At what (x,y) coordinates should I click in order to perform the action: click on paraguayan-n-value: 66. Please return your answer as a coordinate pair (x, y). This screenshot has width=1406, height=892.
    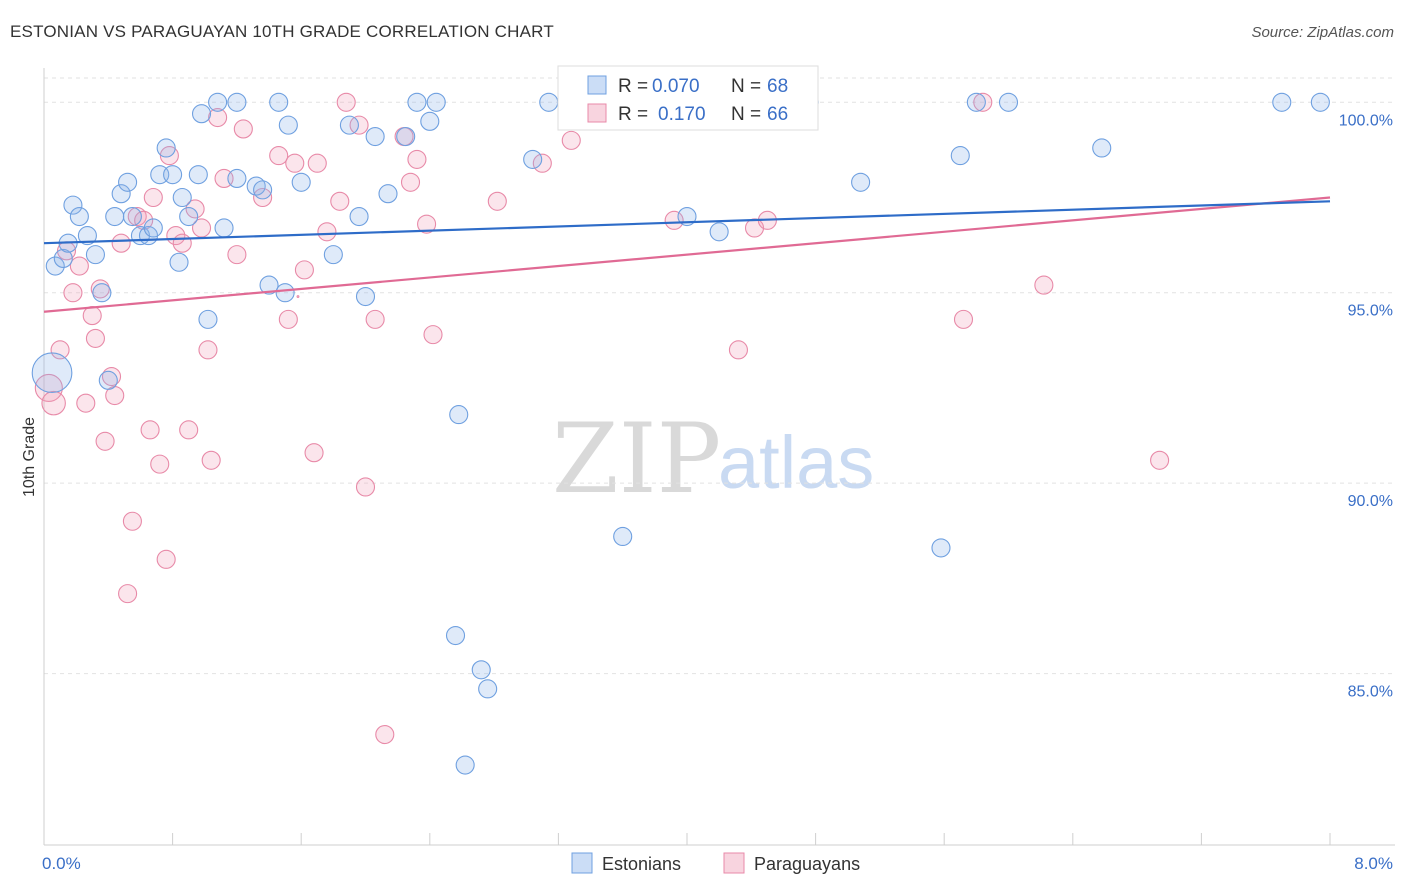
    Looking at the image, I should click on (777, 114).